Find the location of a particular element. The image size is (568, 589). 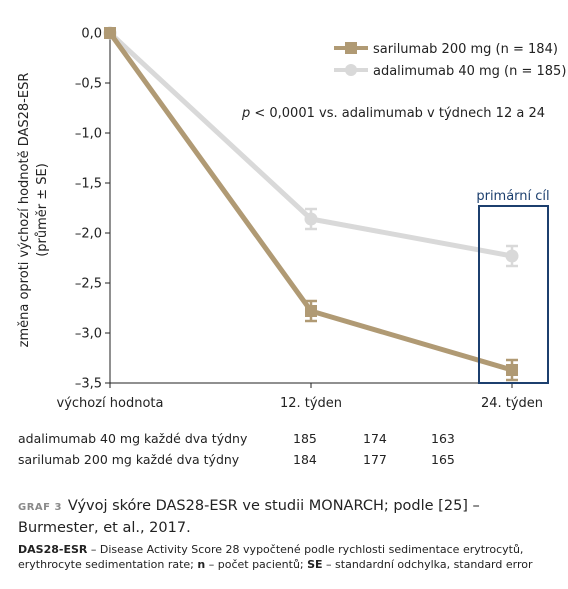

y-tick-label: –1,0 is located at coordinates (88, 134).